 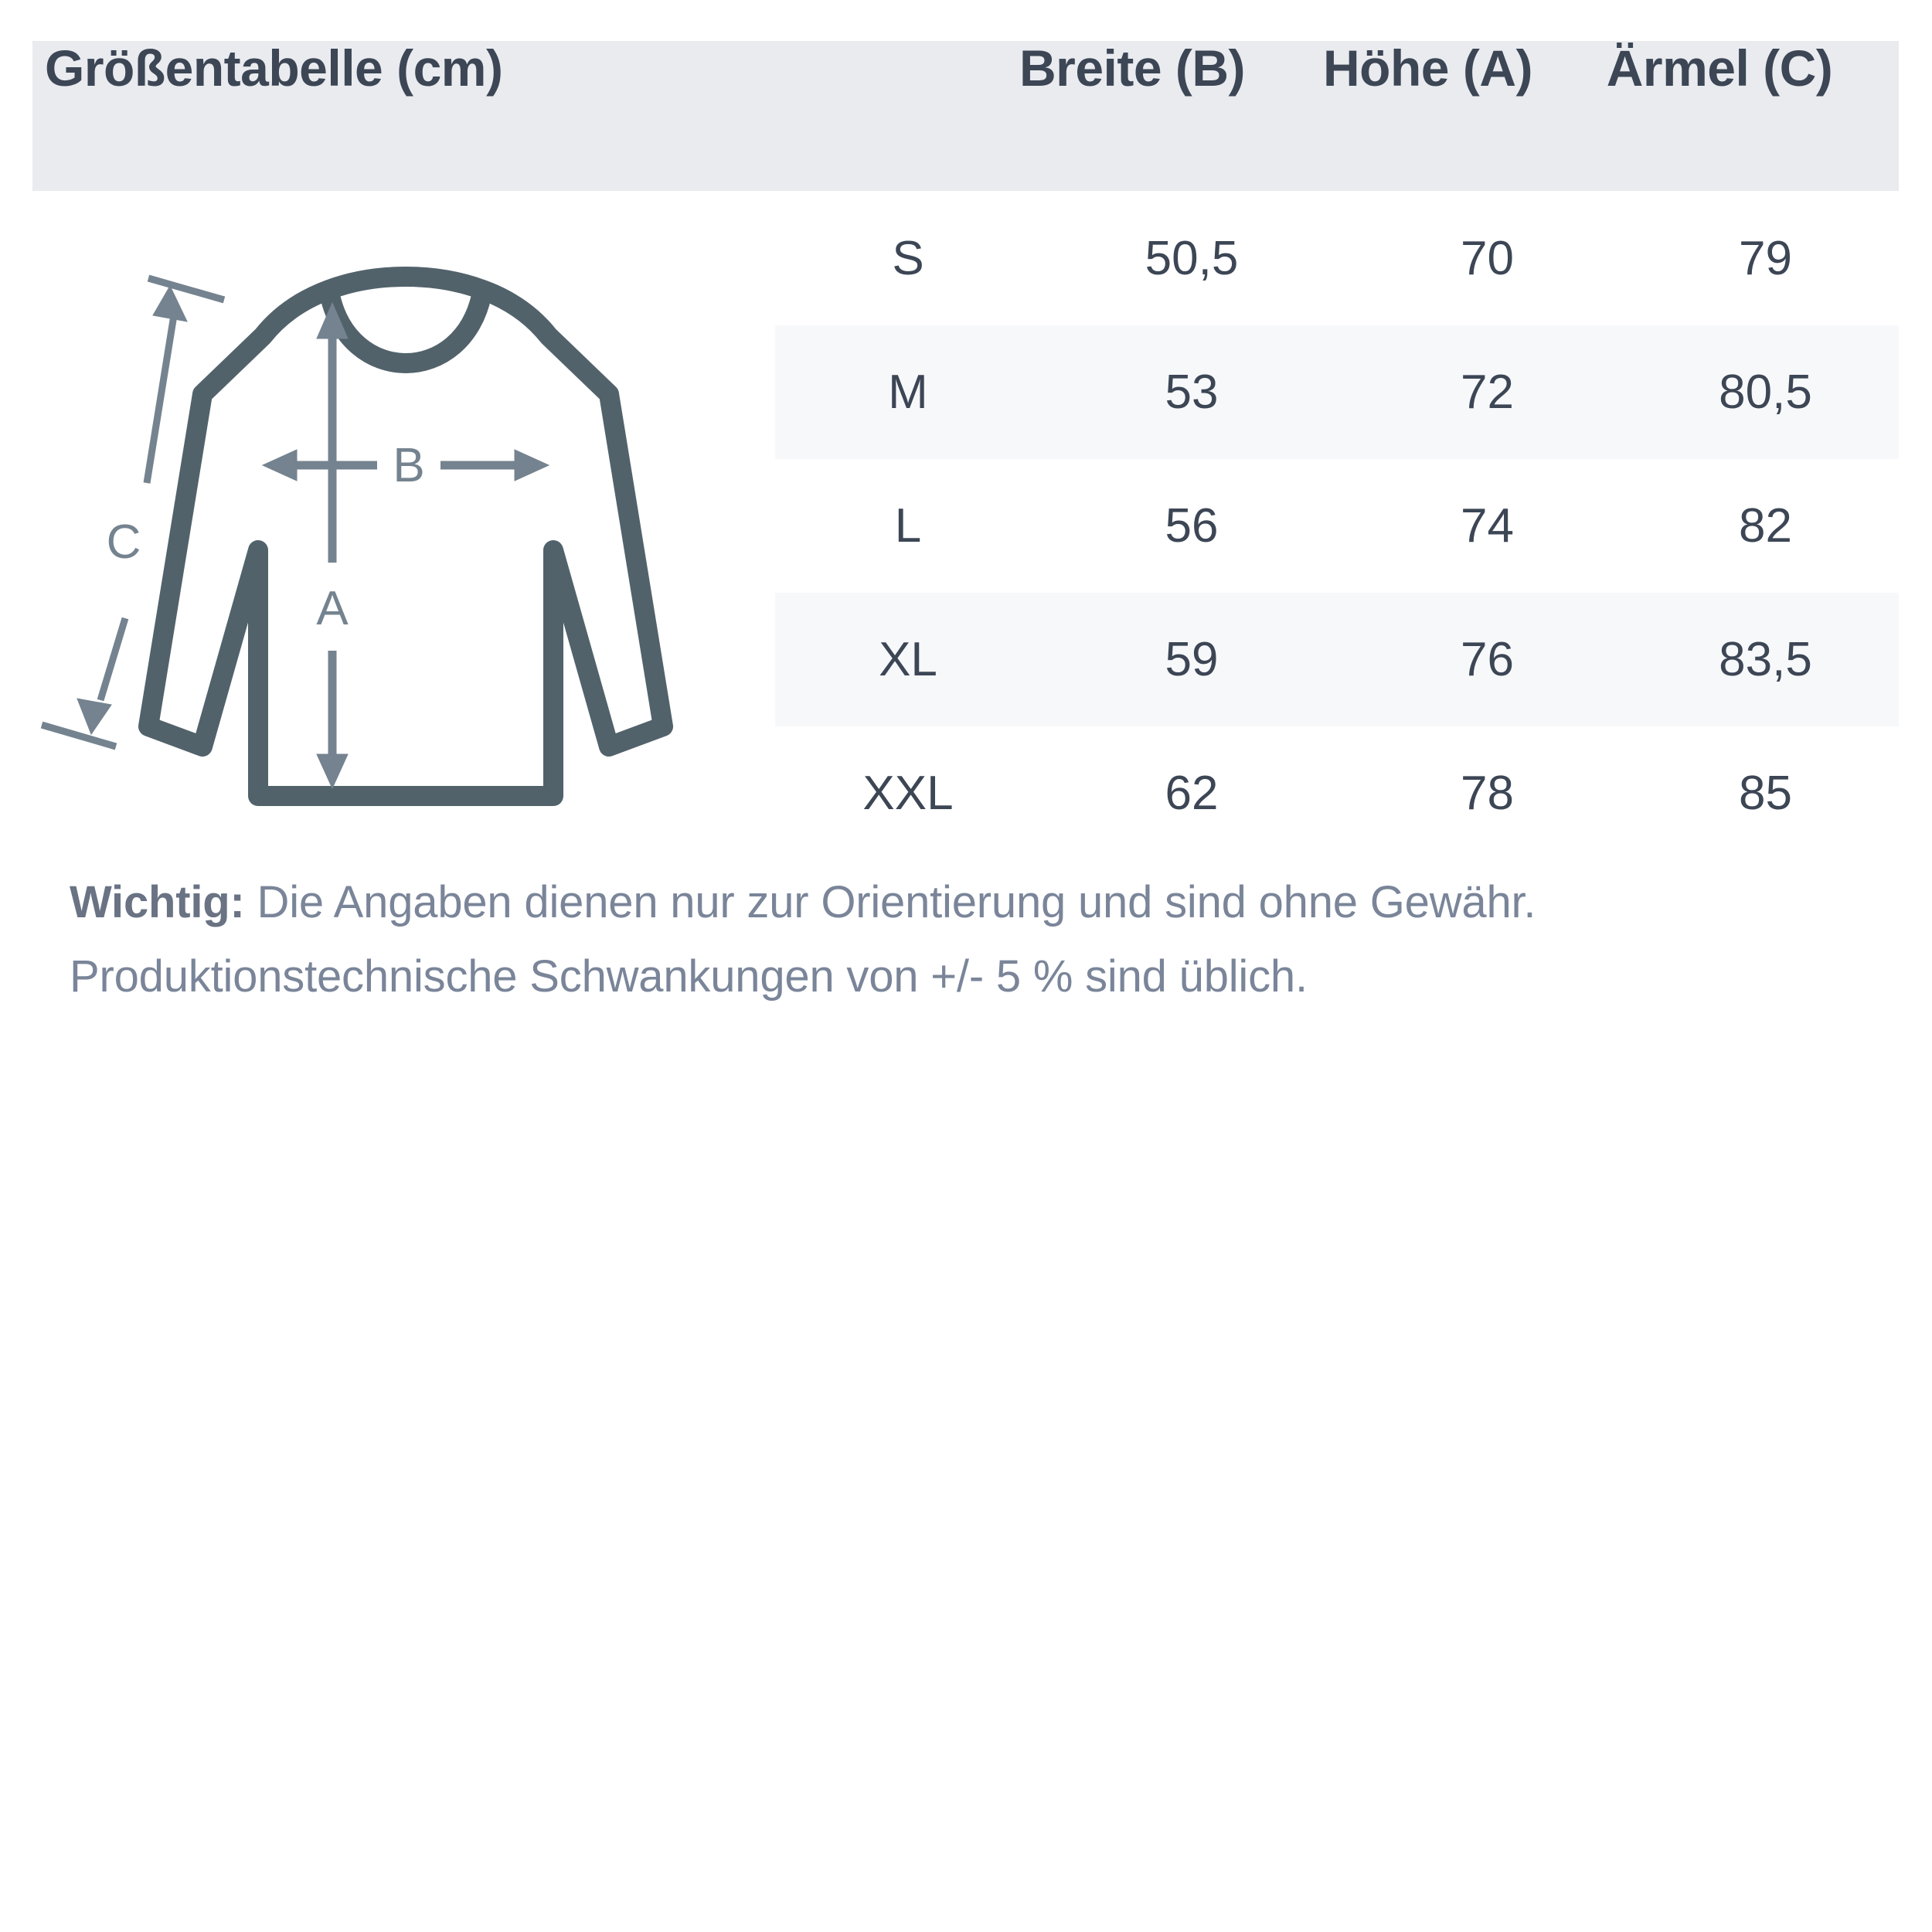 I want to click on column-header-row: Breite (B) Höhe (A) Ärmel (C), so click(x=1424, y=68).